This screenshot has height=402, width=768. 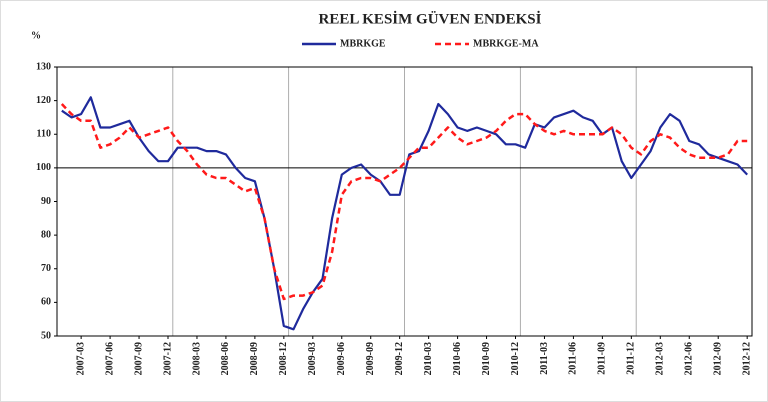 What do you see at coordinates (138, 358) in the screenshot?
I see `x-tick-label: 2007-09` at bounding box center [138, 358].